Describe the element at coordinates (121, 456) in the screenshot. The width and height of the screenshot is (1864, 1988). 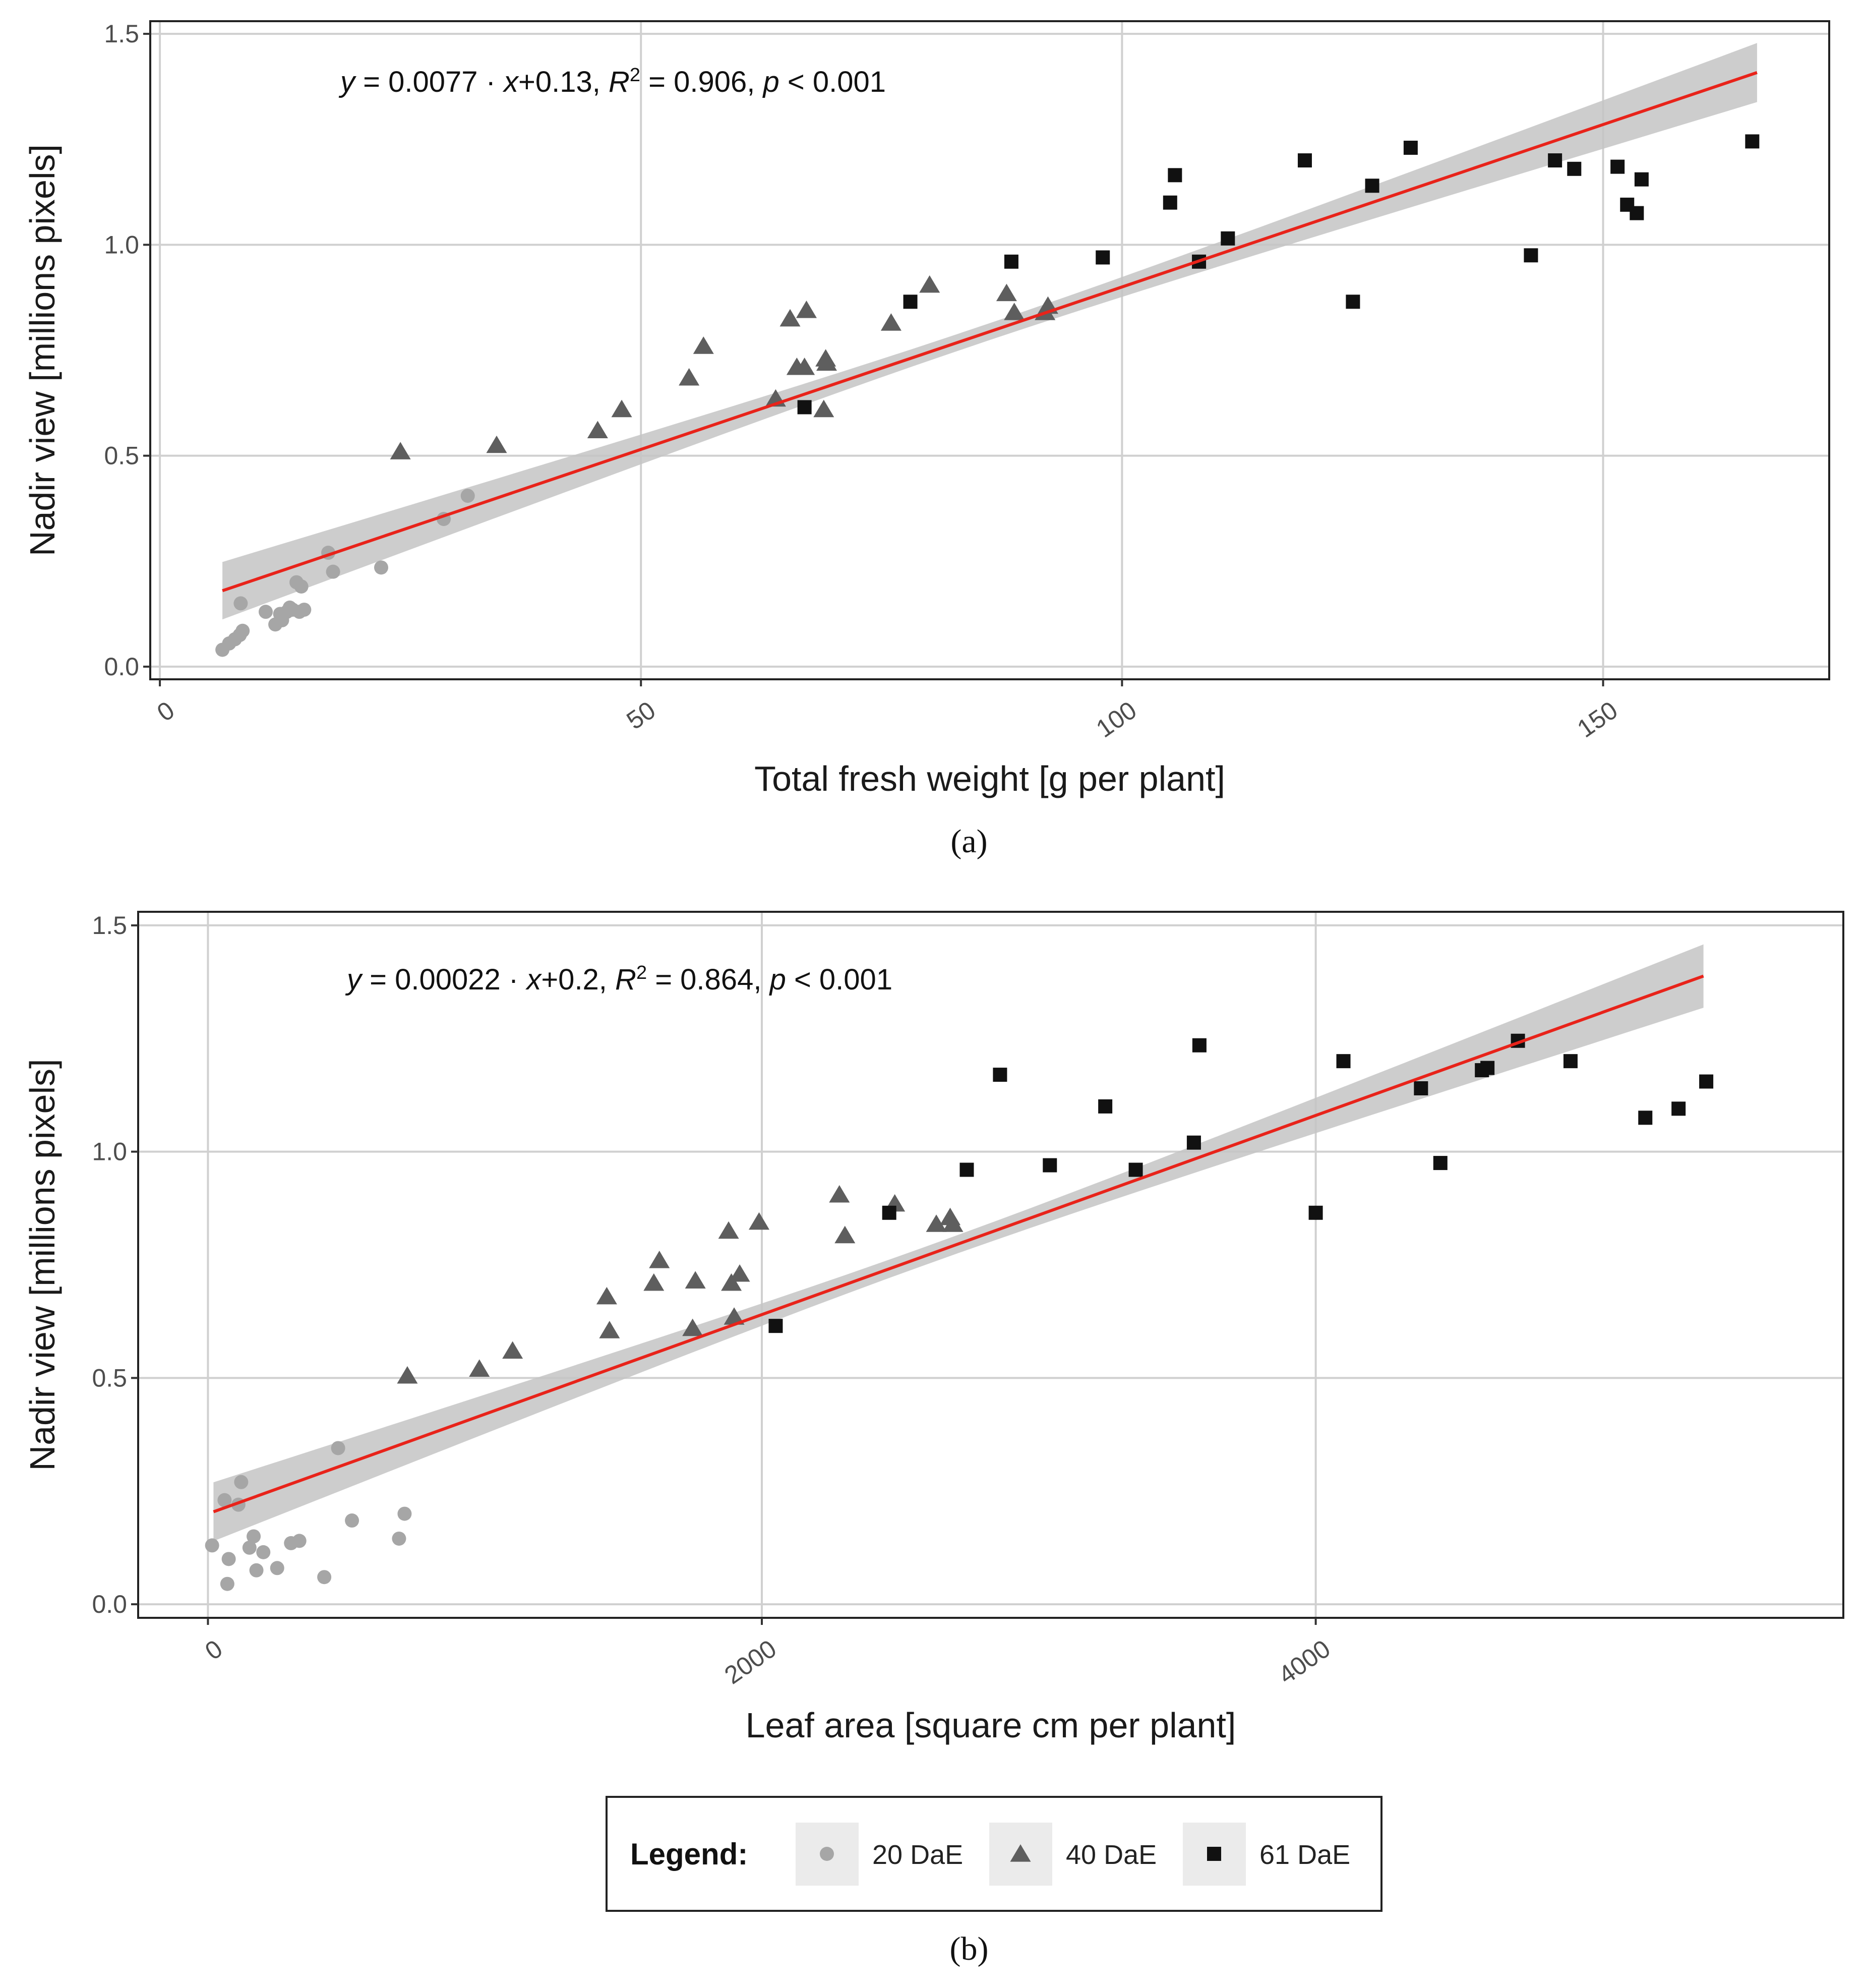
I see `y-tick-label: 0.5` at that location.